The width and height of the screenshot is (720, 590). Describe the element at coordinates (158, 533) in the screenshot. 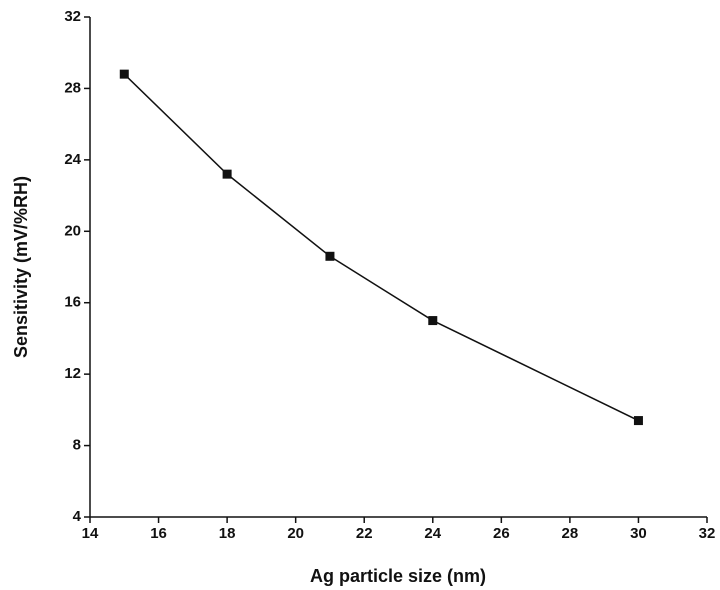

I see `x-tick-label: 16` at that location.